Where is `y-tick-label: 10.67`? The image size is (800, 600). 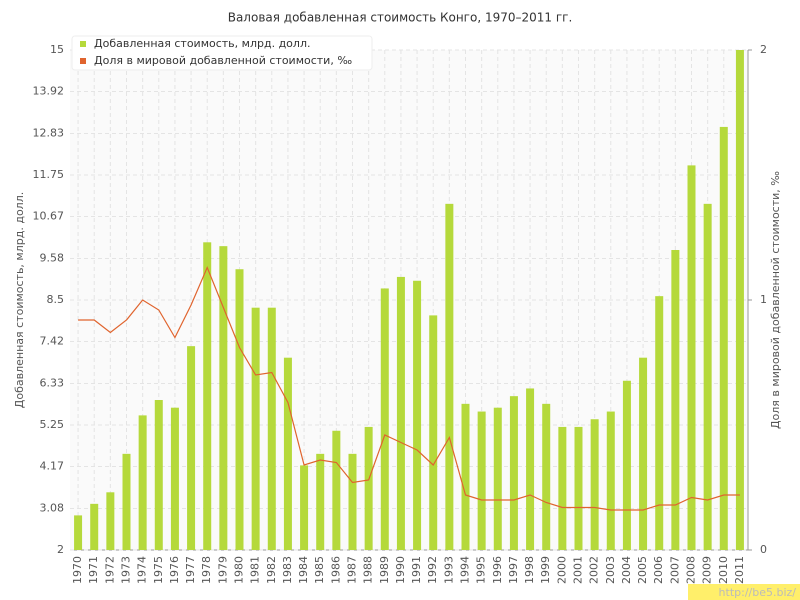 y-tick-label: 10.67 is located at coordinates (49, 216).